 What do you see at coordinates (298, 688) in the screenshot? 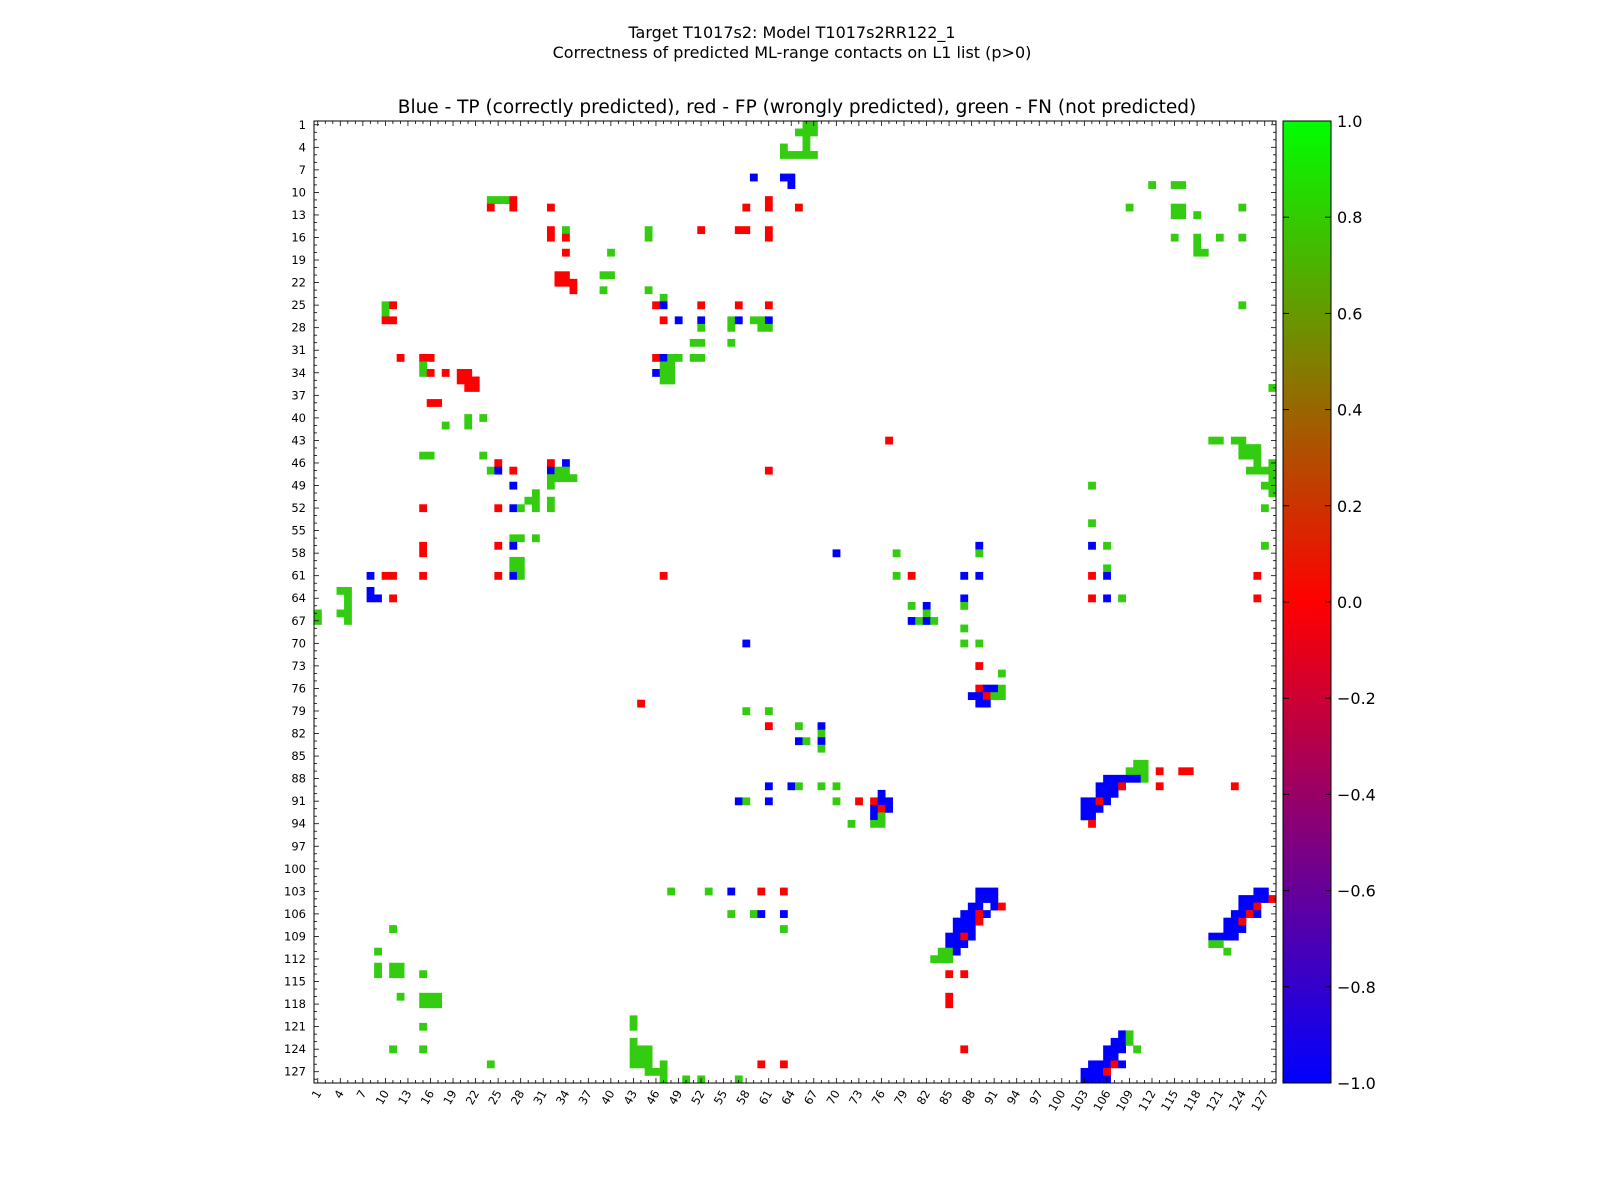
I see `y-tick-label: 76` at bounding box center [298, 688].